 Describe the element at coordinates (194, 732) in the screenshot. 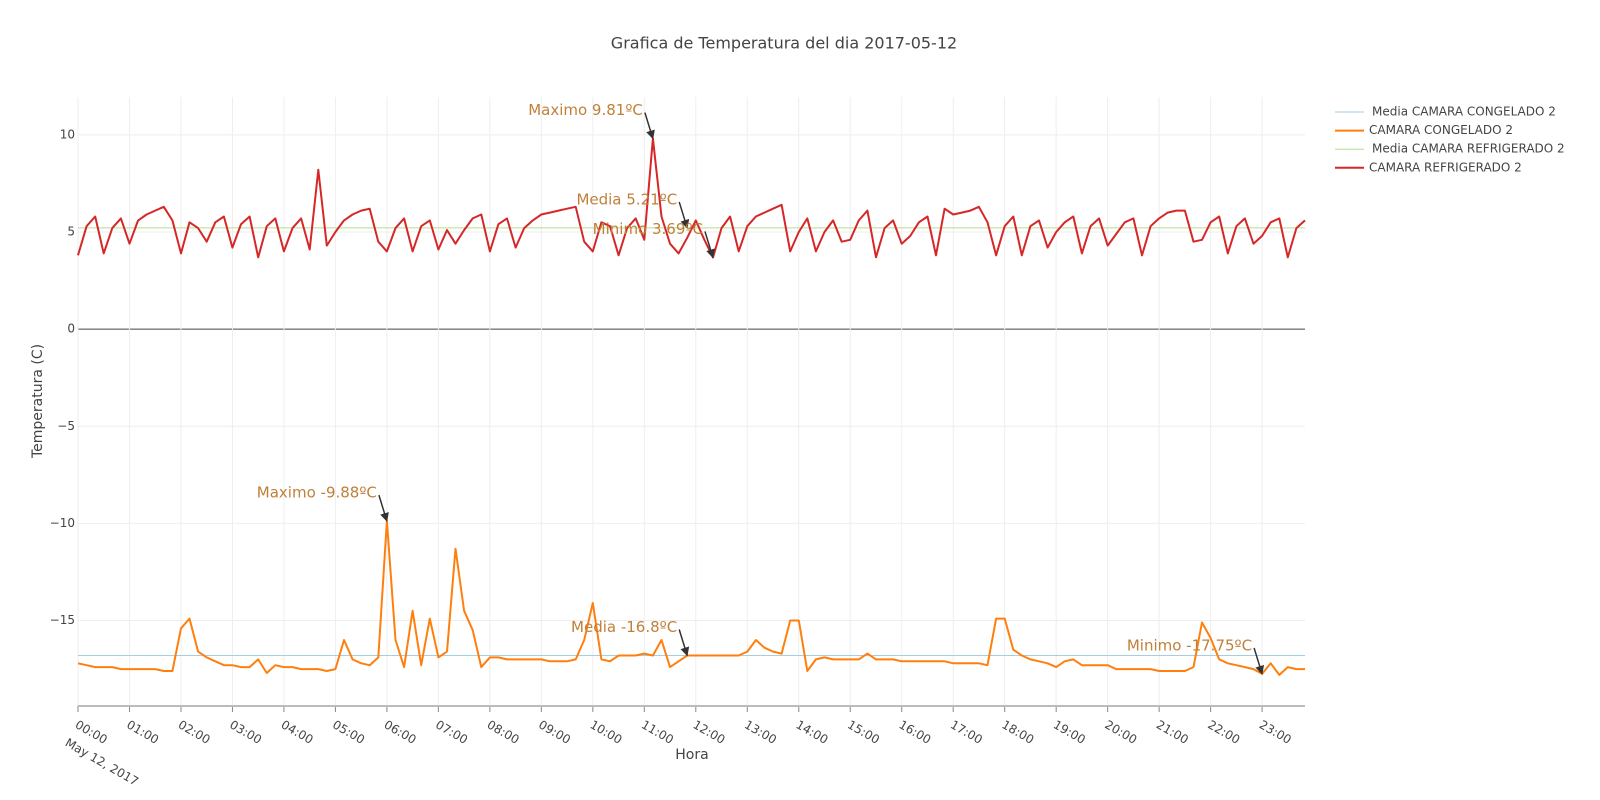

I see `x-tick-label: 02:00` at that location.